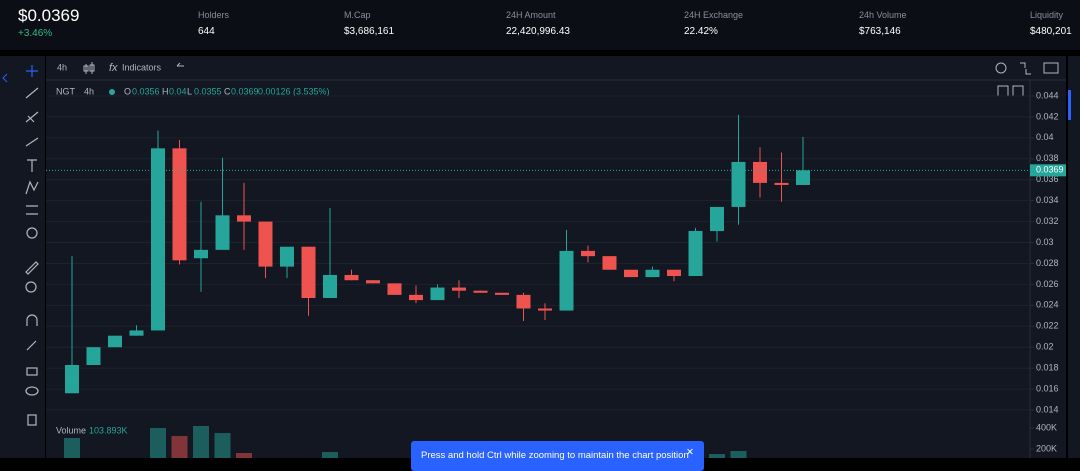 The image size is (1080, 471). I want to click on volume-label: Volume, so click(71, 430).